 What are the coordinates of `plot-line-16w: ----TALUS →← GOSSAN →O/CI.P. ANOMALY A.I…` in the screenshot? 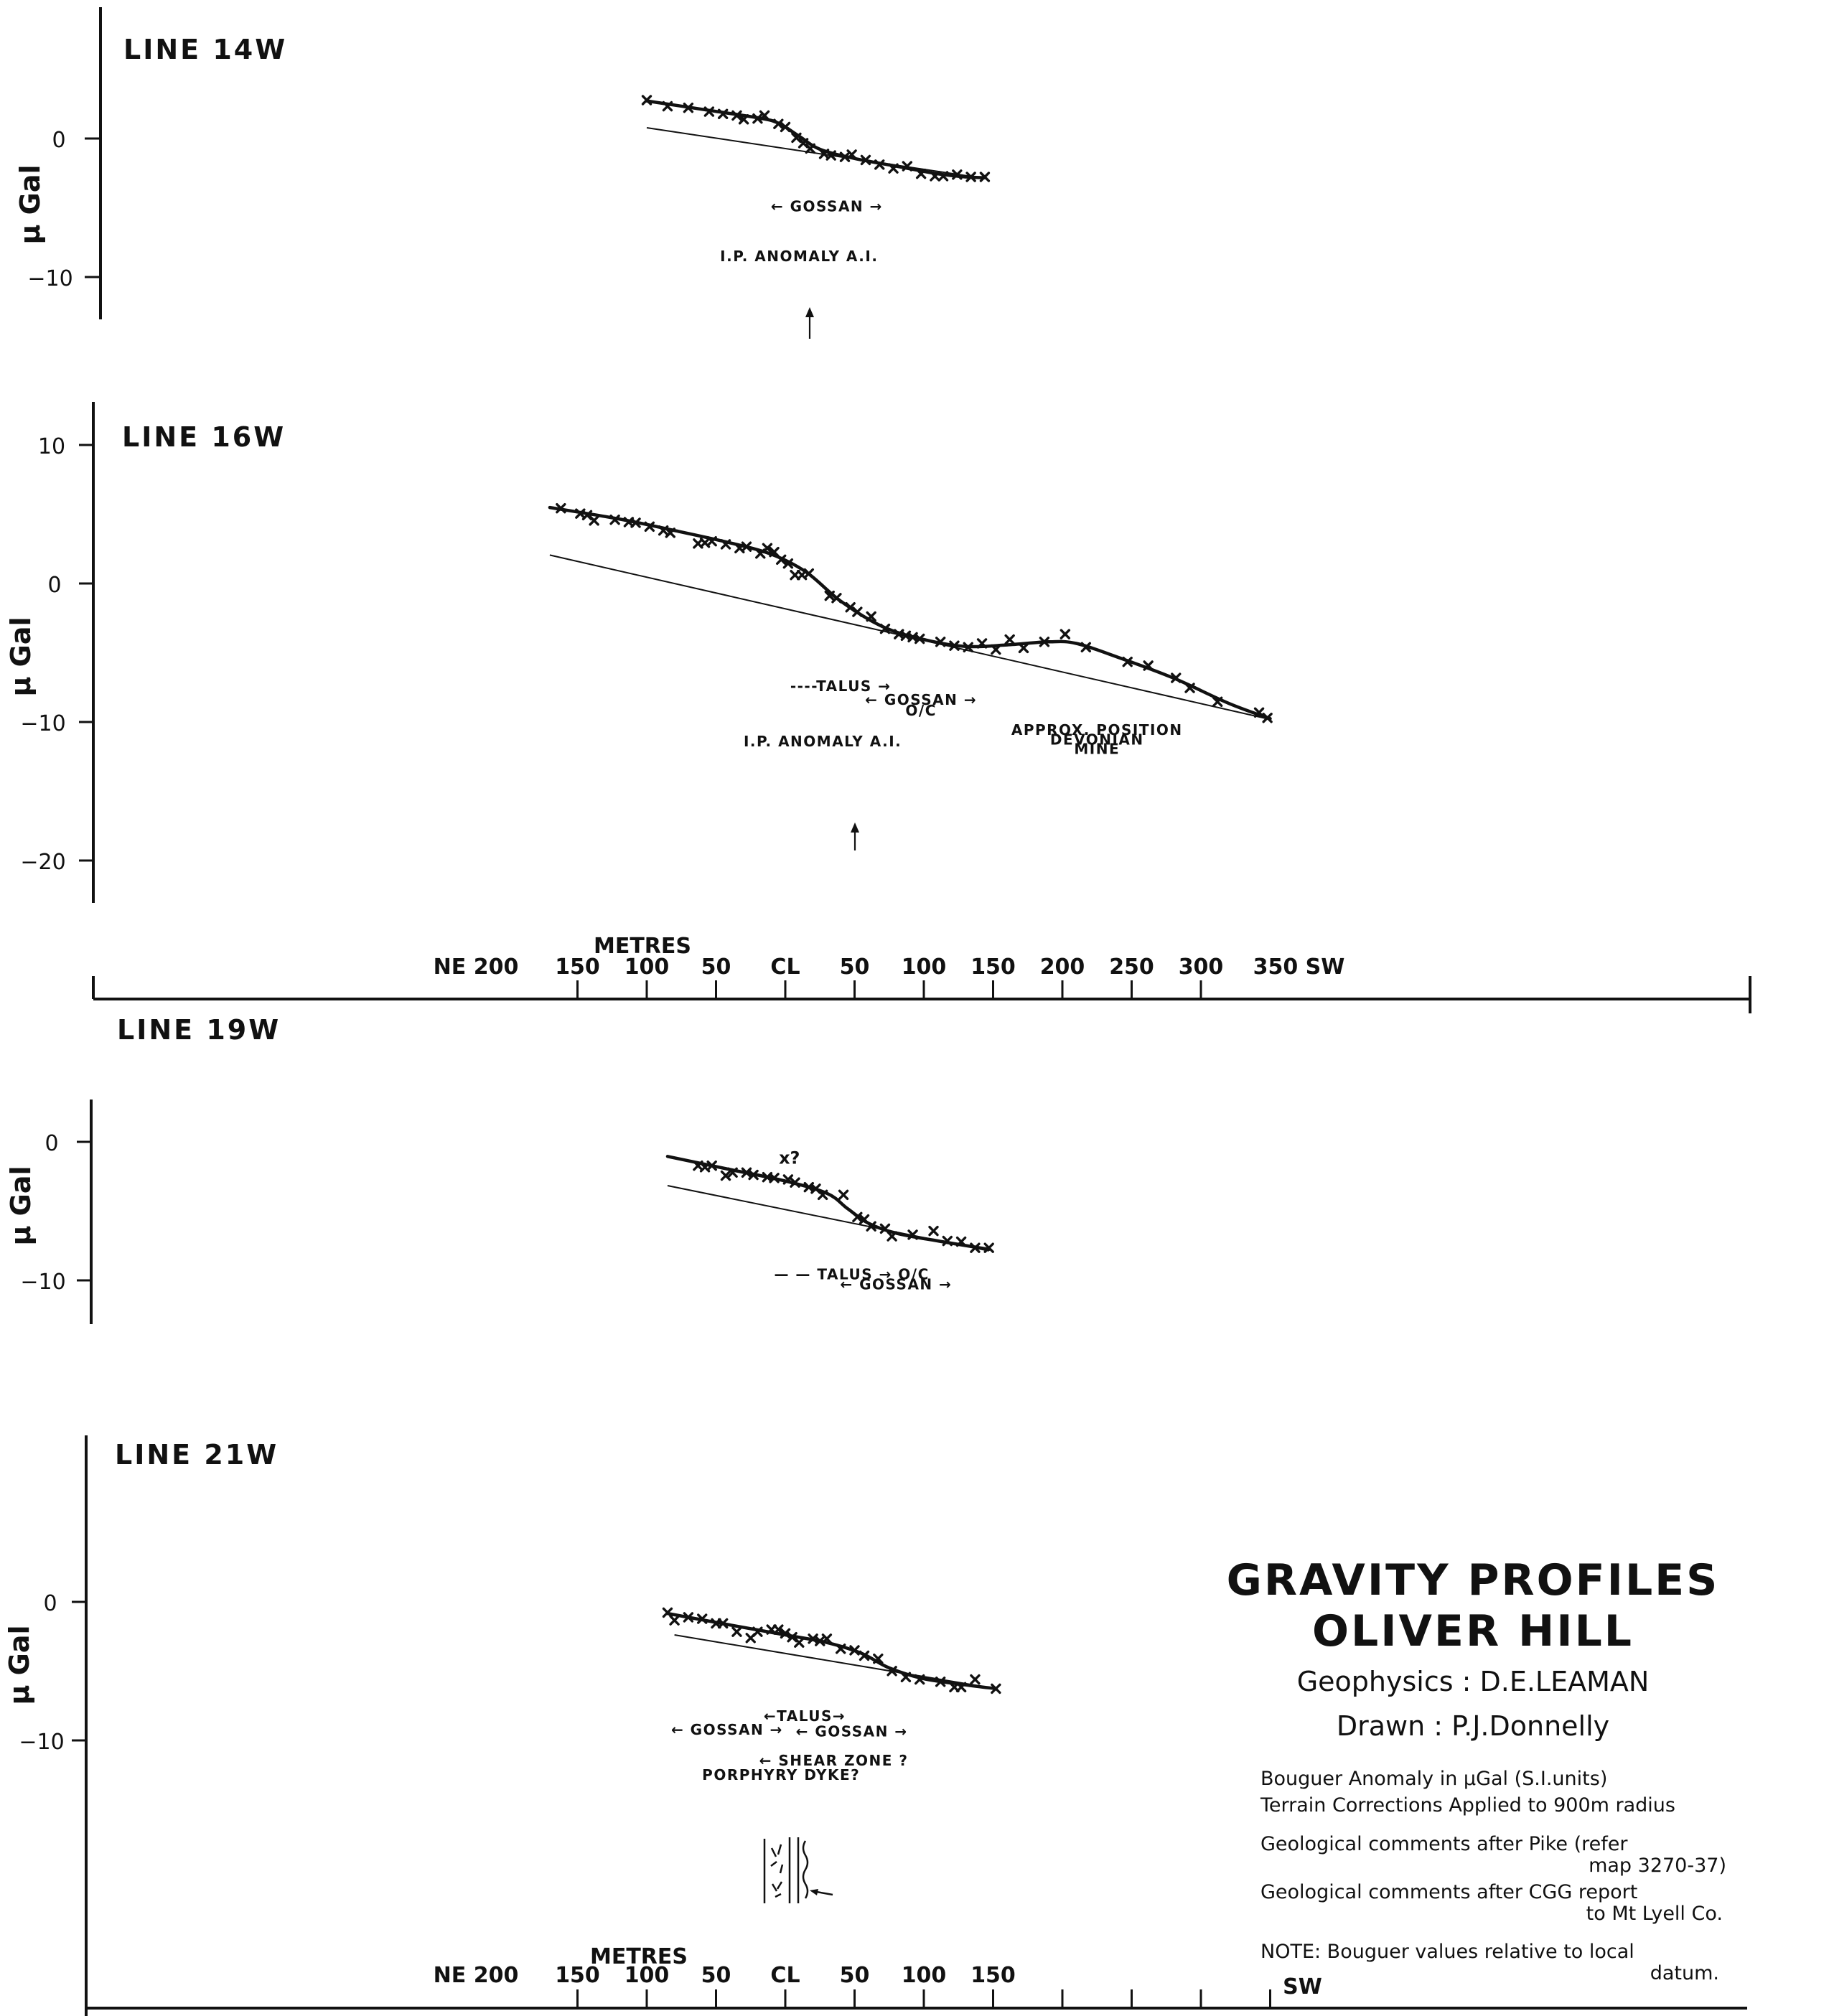 It's located at (910, 630).